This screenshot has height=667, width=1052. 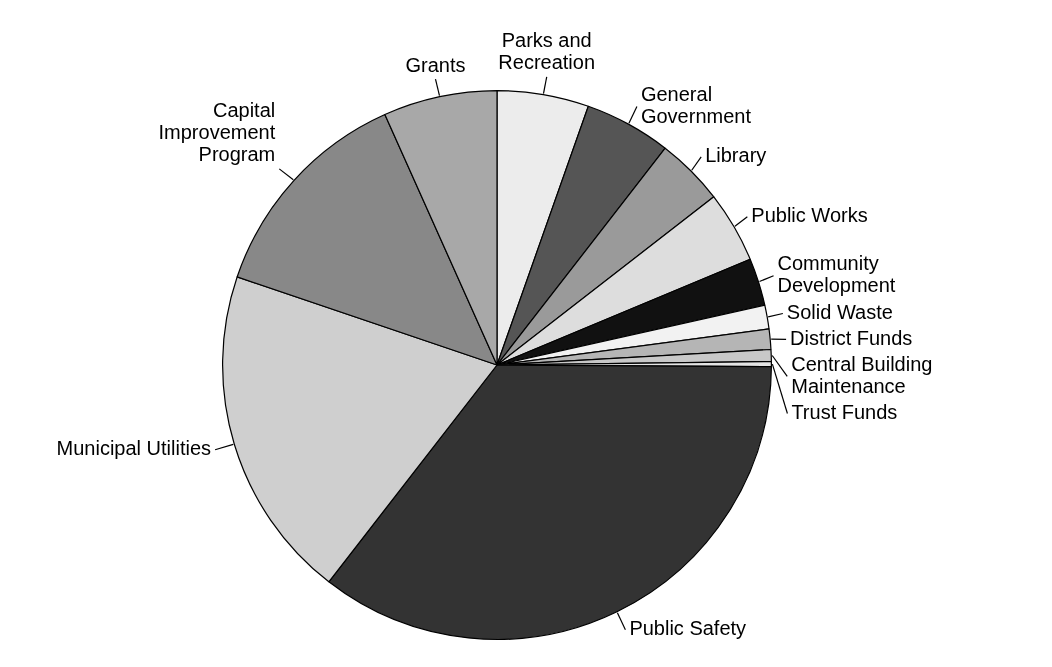 What do you see at coordinates (836, 274) in the screenshot?
I see `slice-label: Community Development` at bounding box center [836, 274].